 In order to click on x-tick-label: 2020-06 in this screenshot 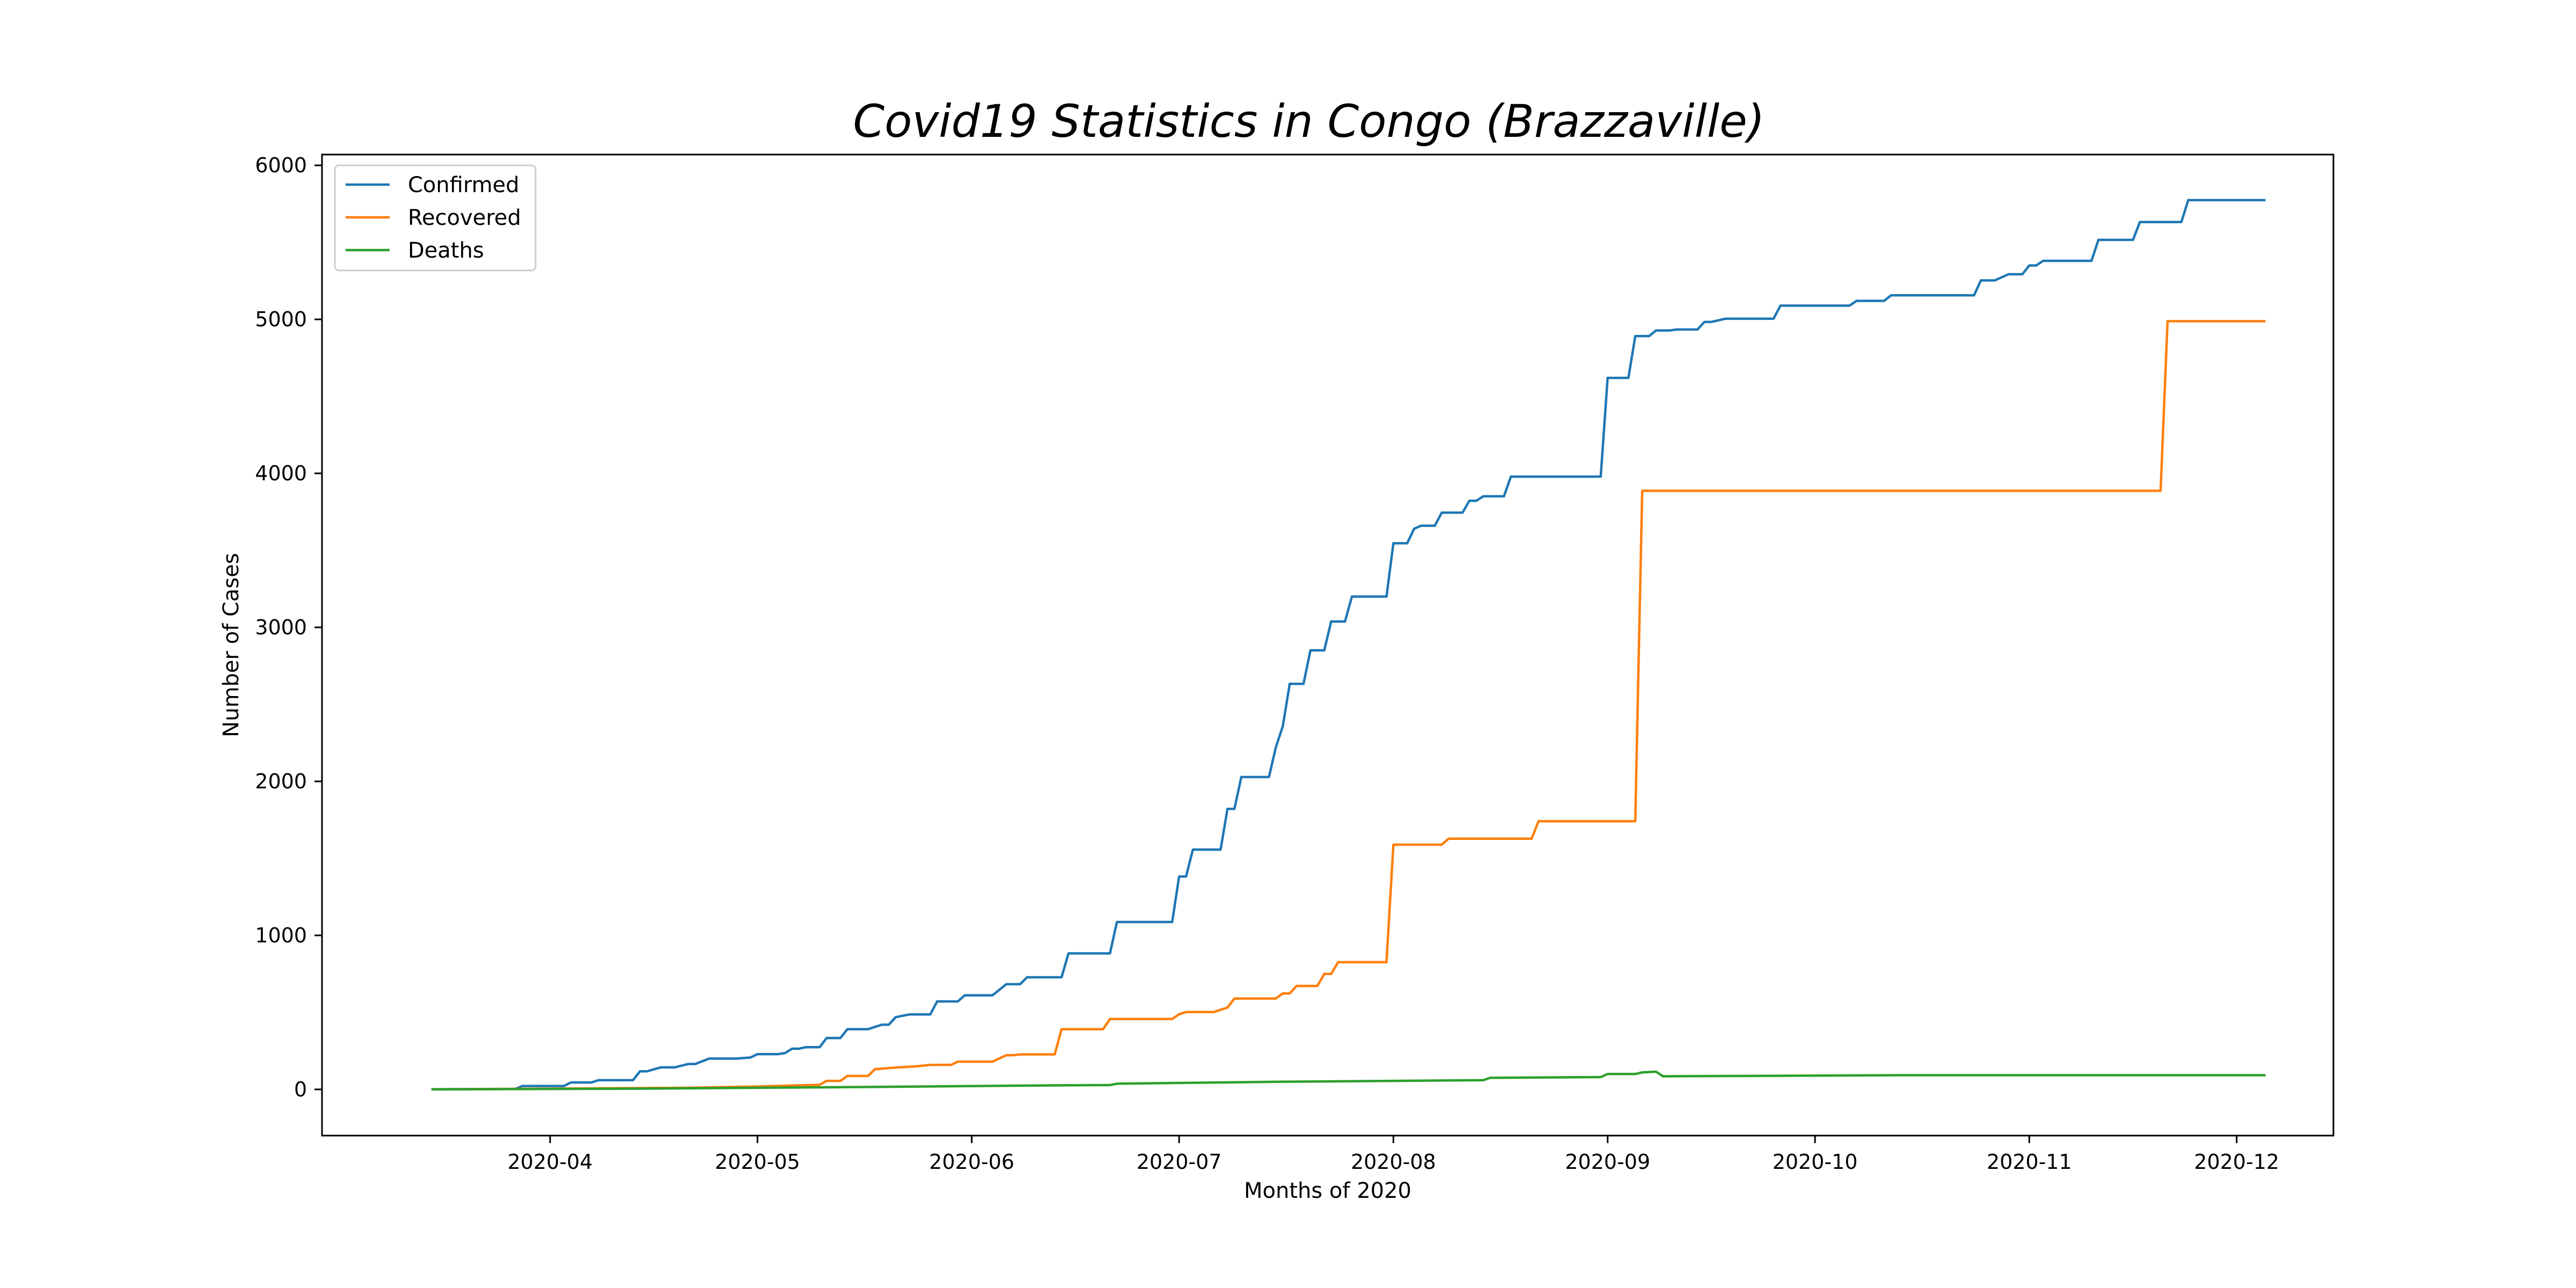, I will do `click(971, 1162)`.